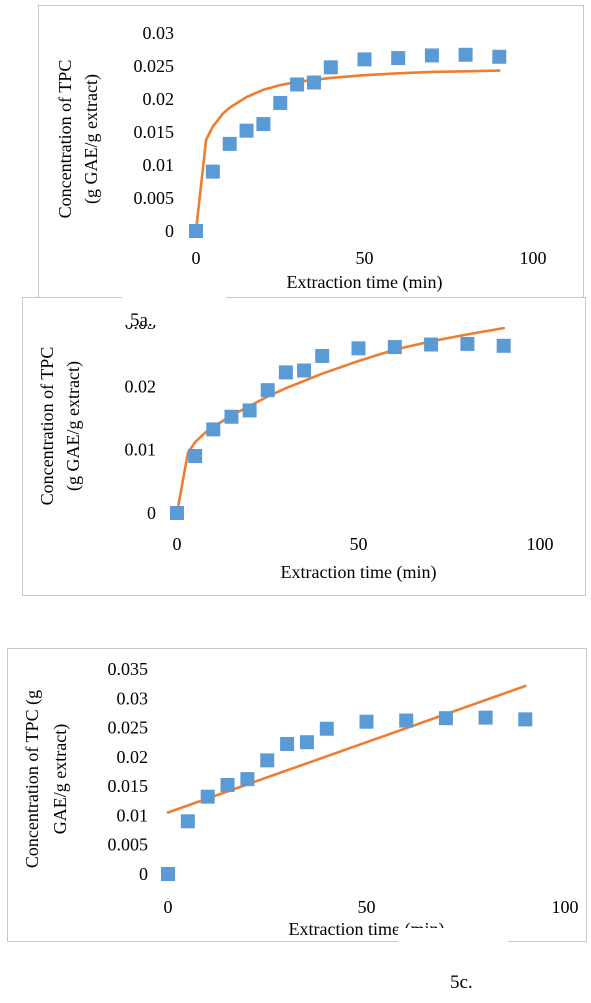 Image resolution: width=591 pixels, height=1003 pixels. What do you see at coordinates (133, 815) in the screenshot?
I see `chart-c-y-tick-label: 0.01` at bounding box center [133, 815].